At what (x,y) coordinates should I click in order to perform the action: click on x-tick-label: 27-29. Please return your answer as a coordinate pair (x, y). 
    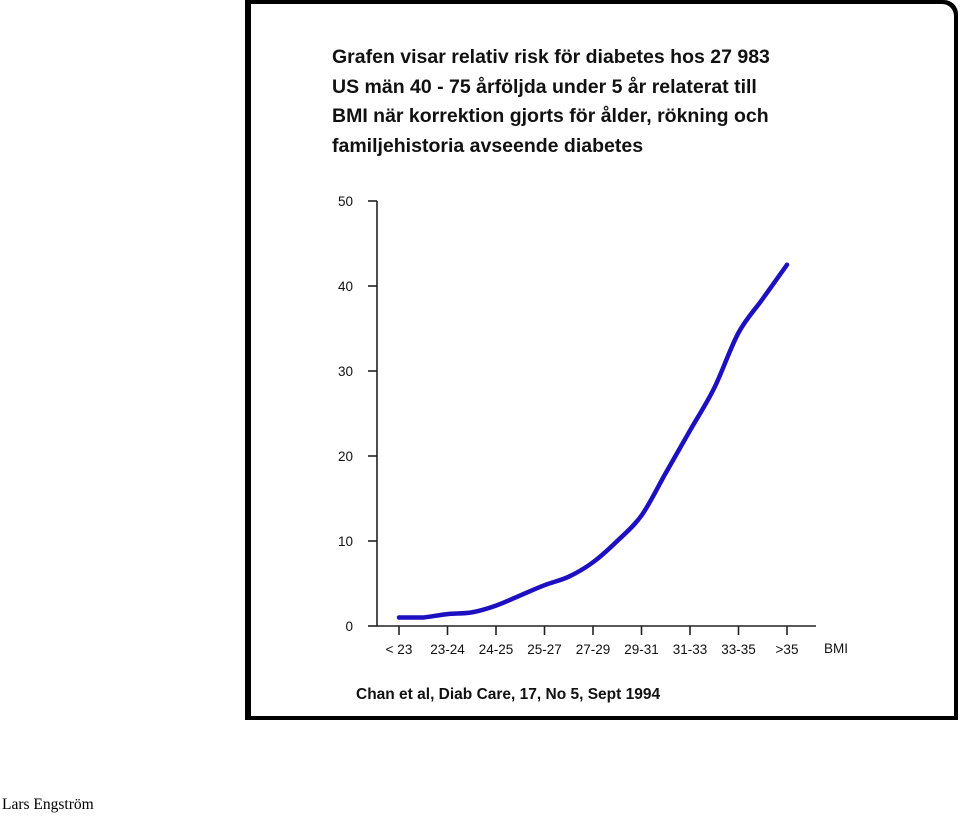
    Looking at the image, I should click on (593, 649).